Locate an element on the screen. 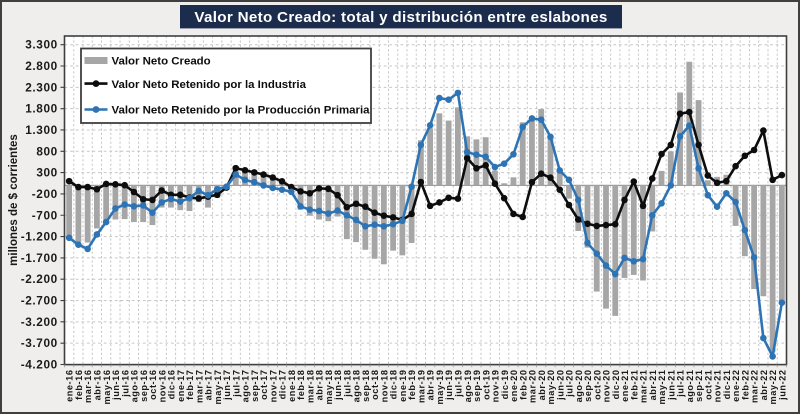 This screenshot has height=414, width=800. svg-text: sep-21 is located at coordinates (699, 386).